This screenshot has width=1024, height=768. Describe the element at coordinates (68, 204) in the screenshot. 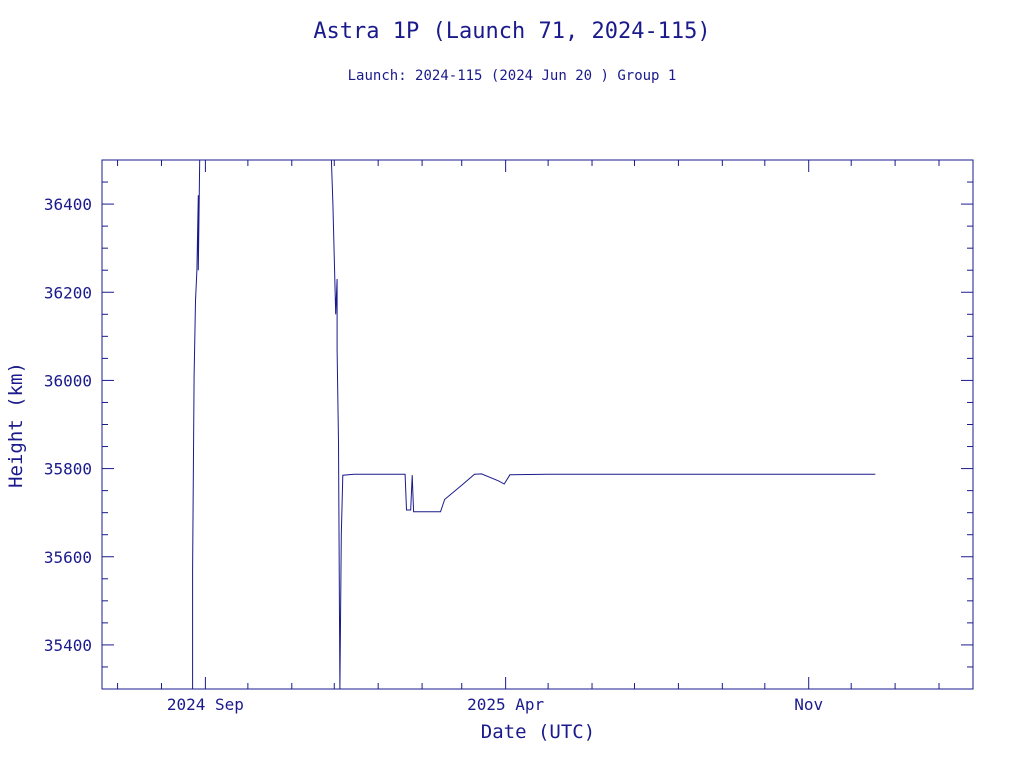

I see `y-tick-label: 36400` at that location.